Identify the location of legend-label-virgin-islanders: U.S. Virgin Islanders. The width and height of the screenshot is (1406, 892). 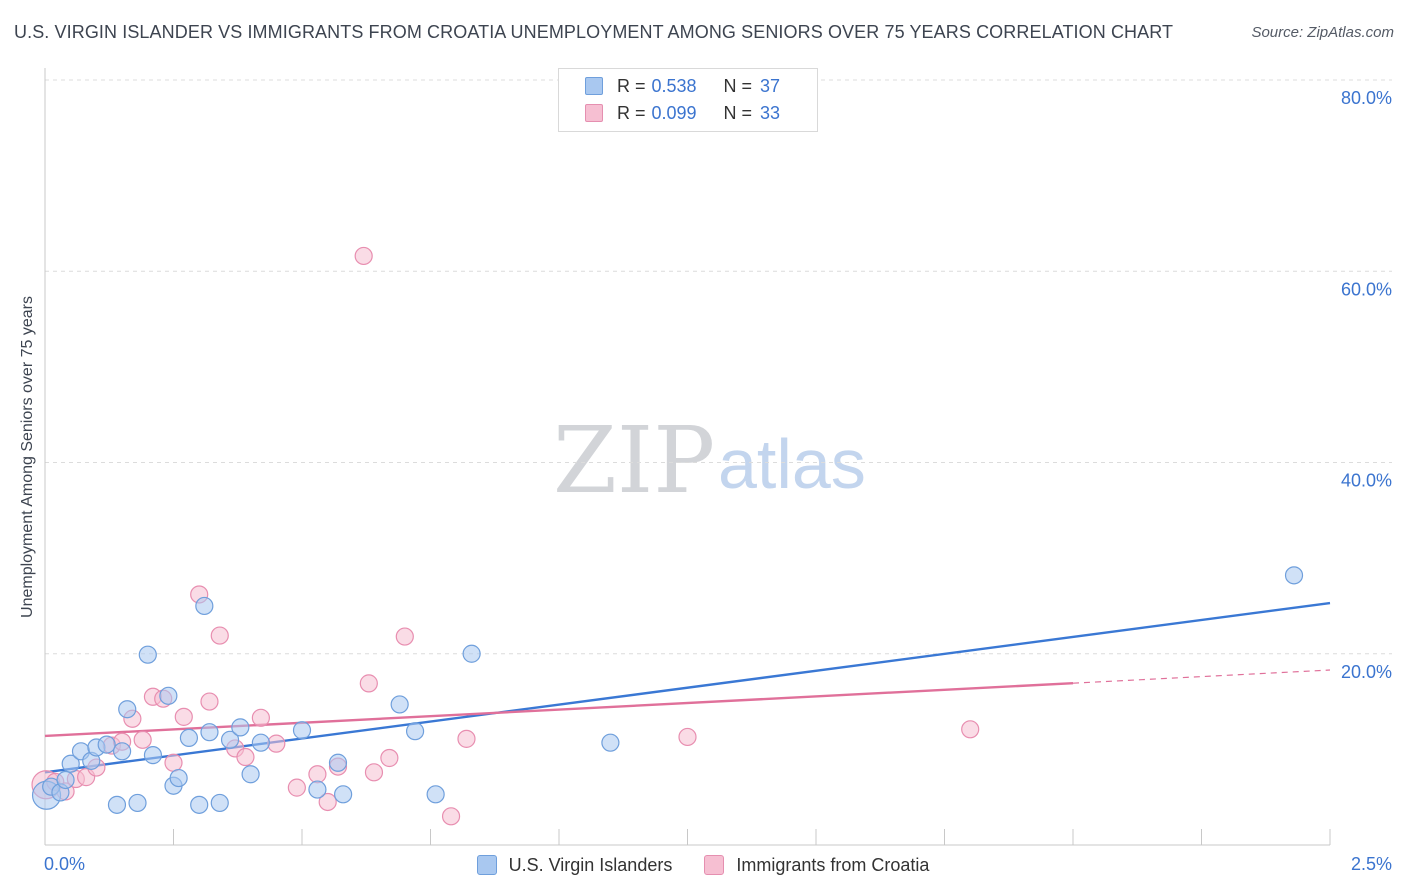
(590, 864).